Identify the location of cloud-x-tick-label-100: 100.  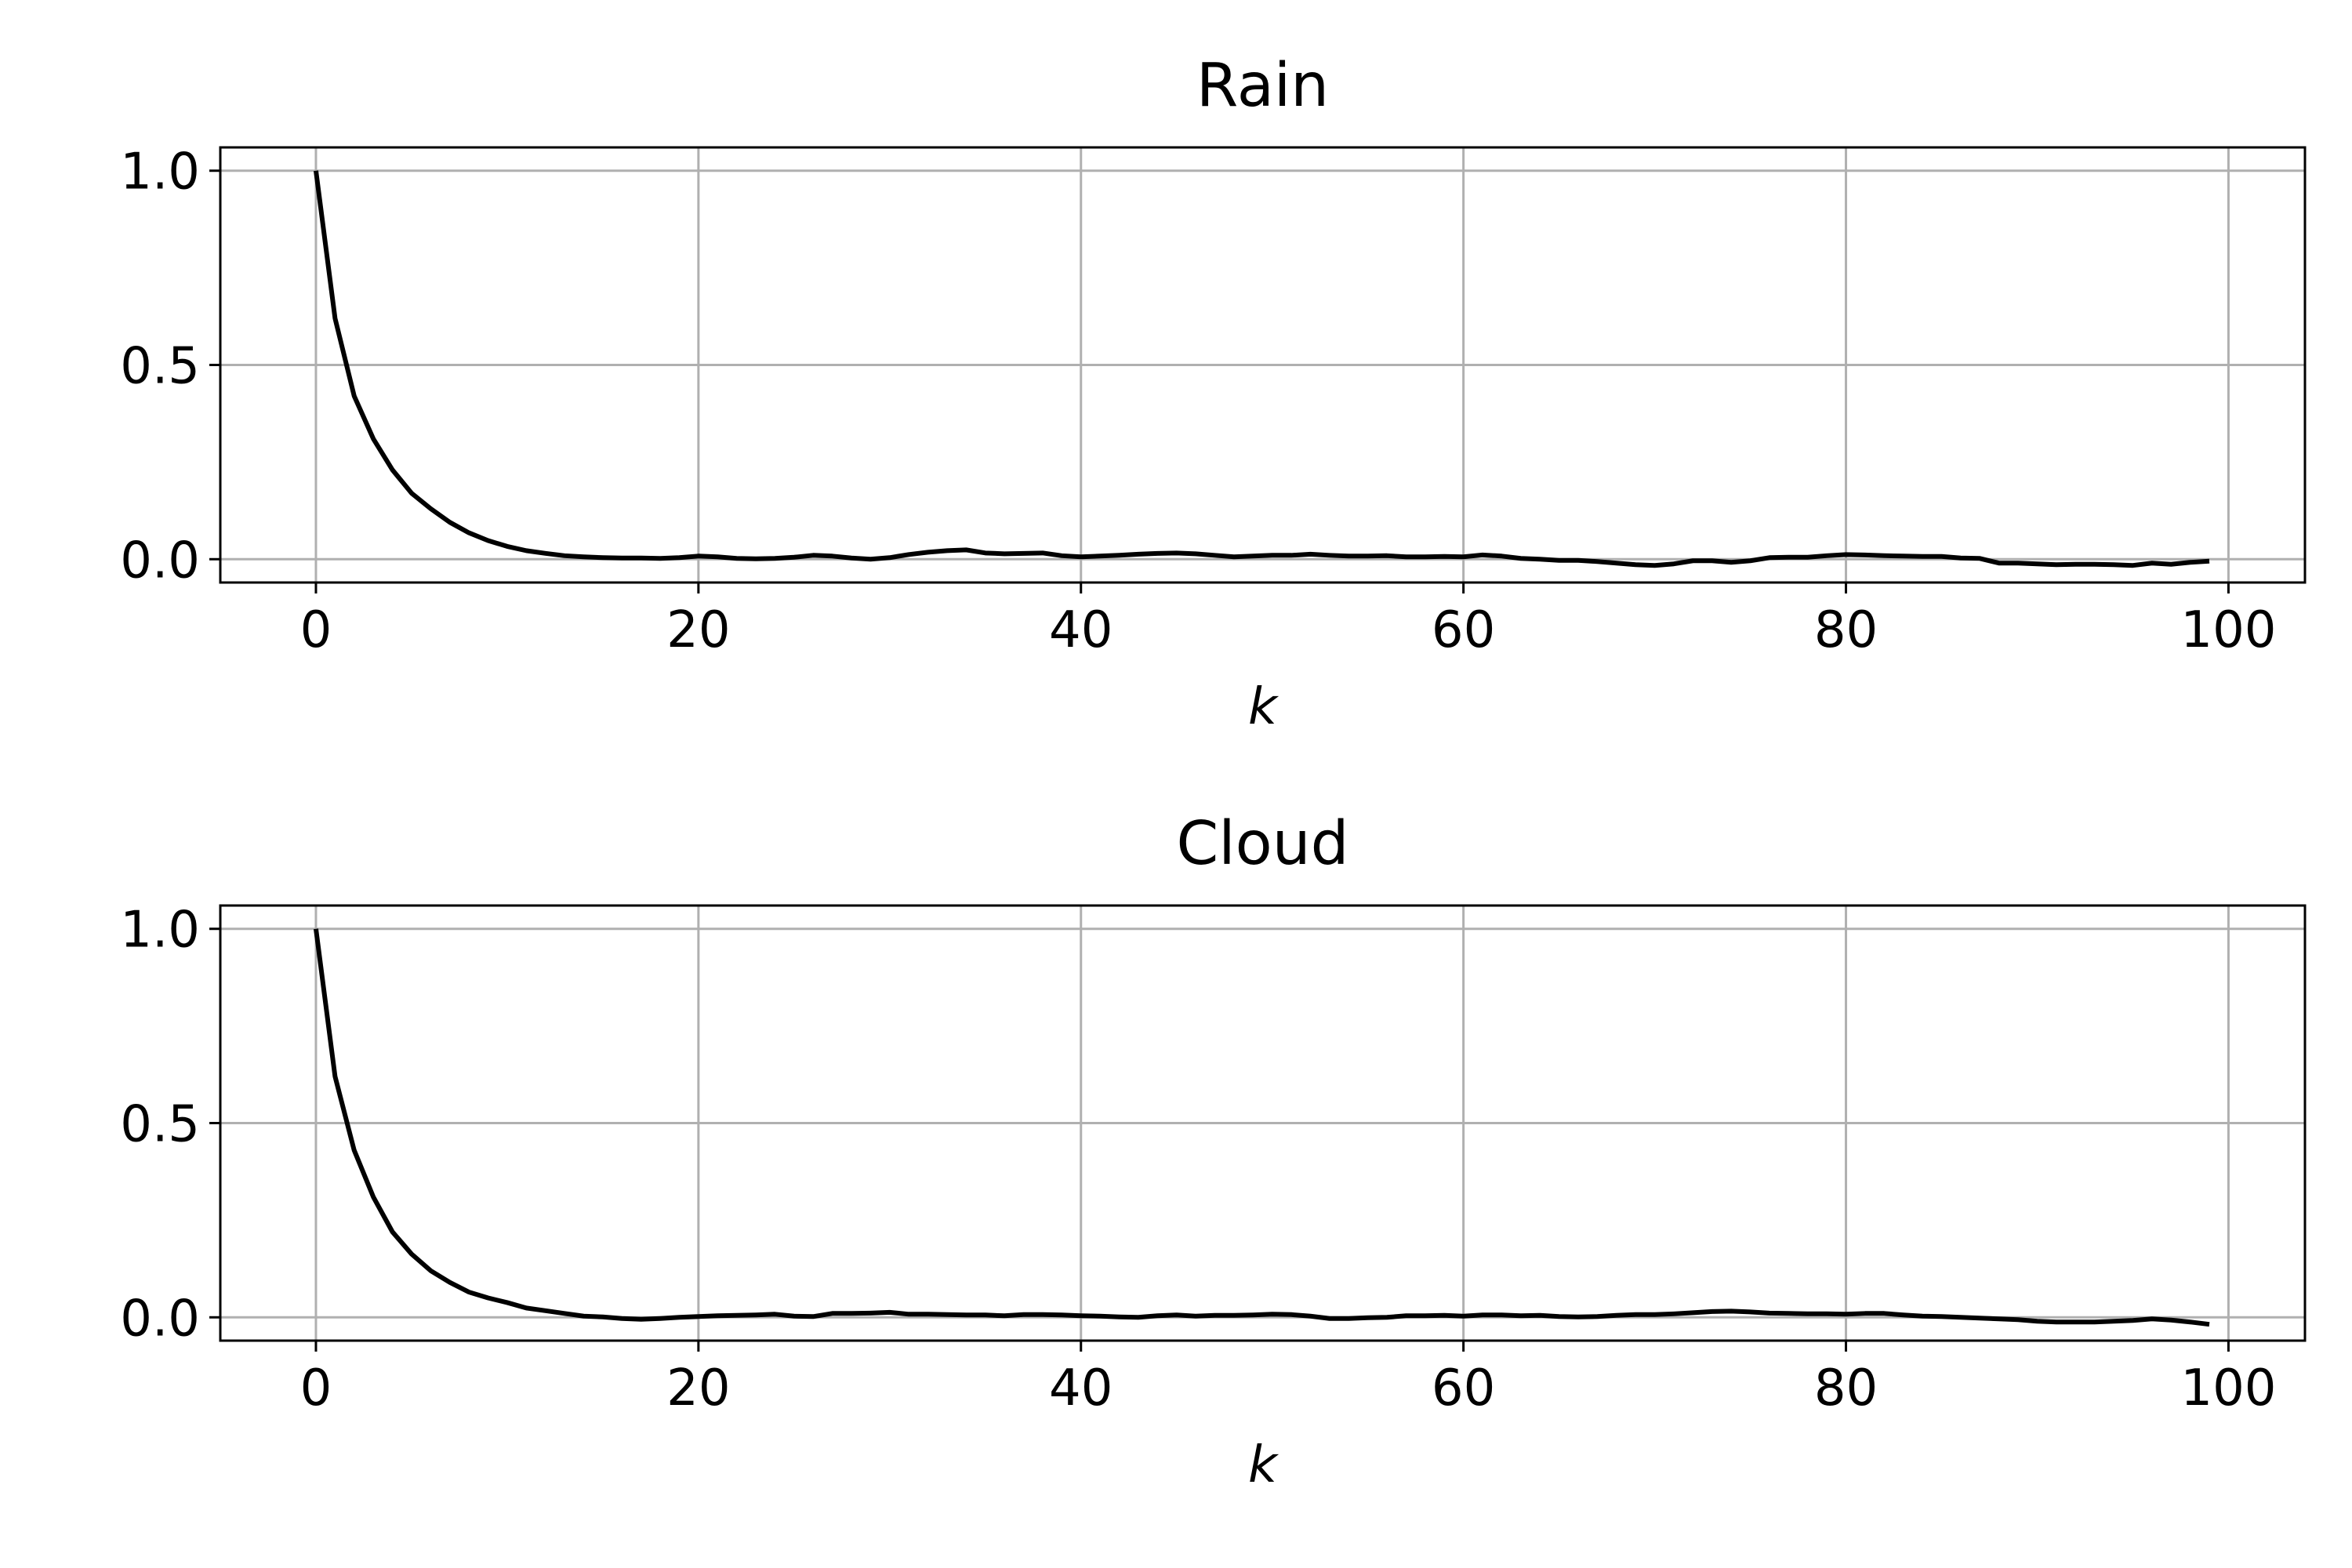
(2228, 1388).